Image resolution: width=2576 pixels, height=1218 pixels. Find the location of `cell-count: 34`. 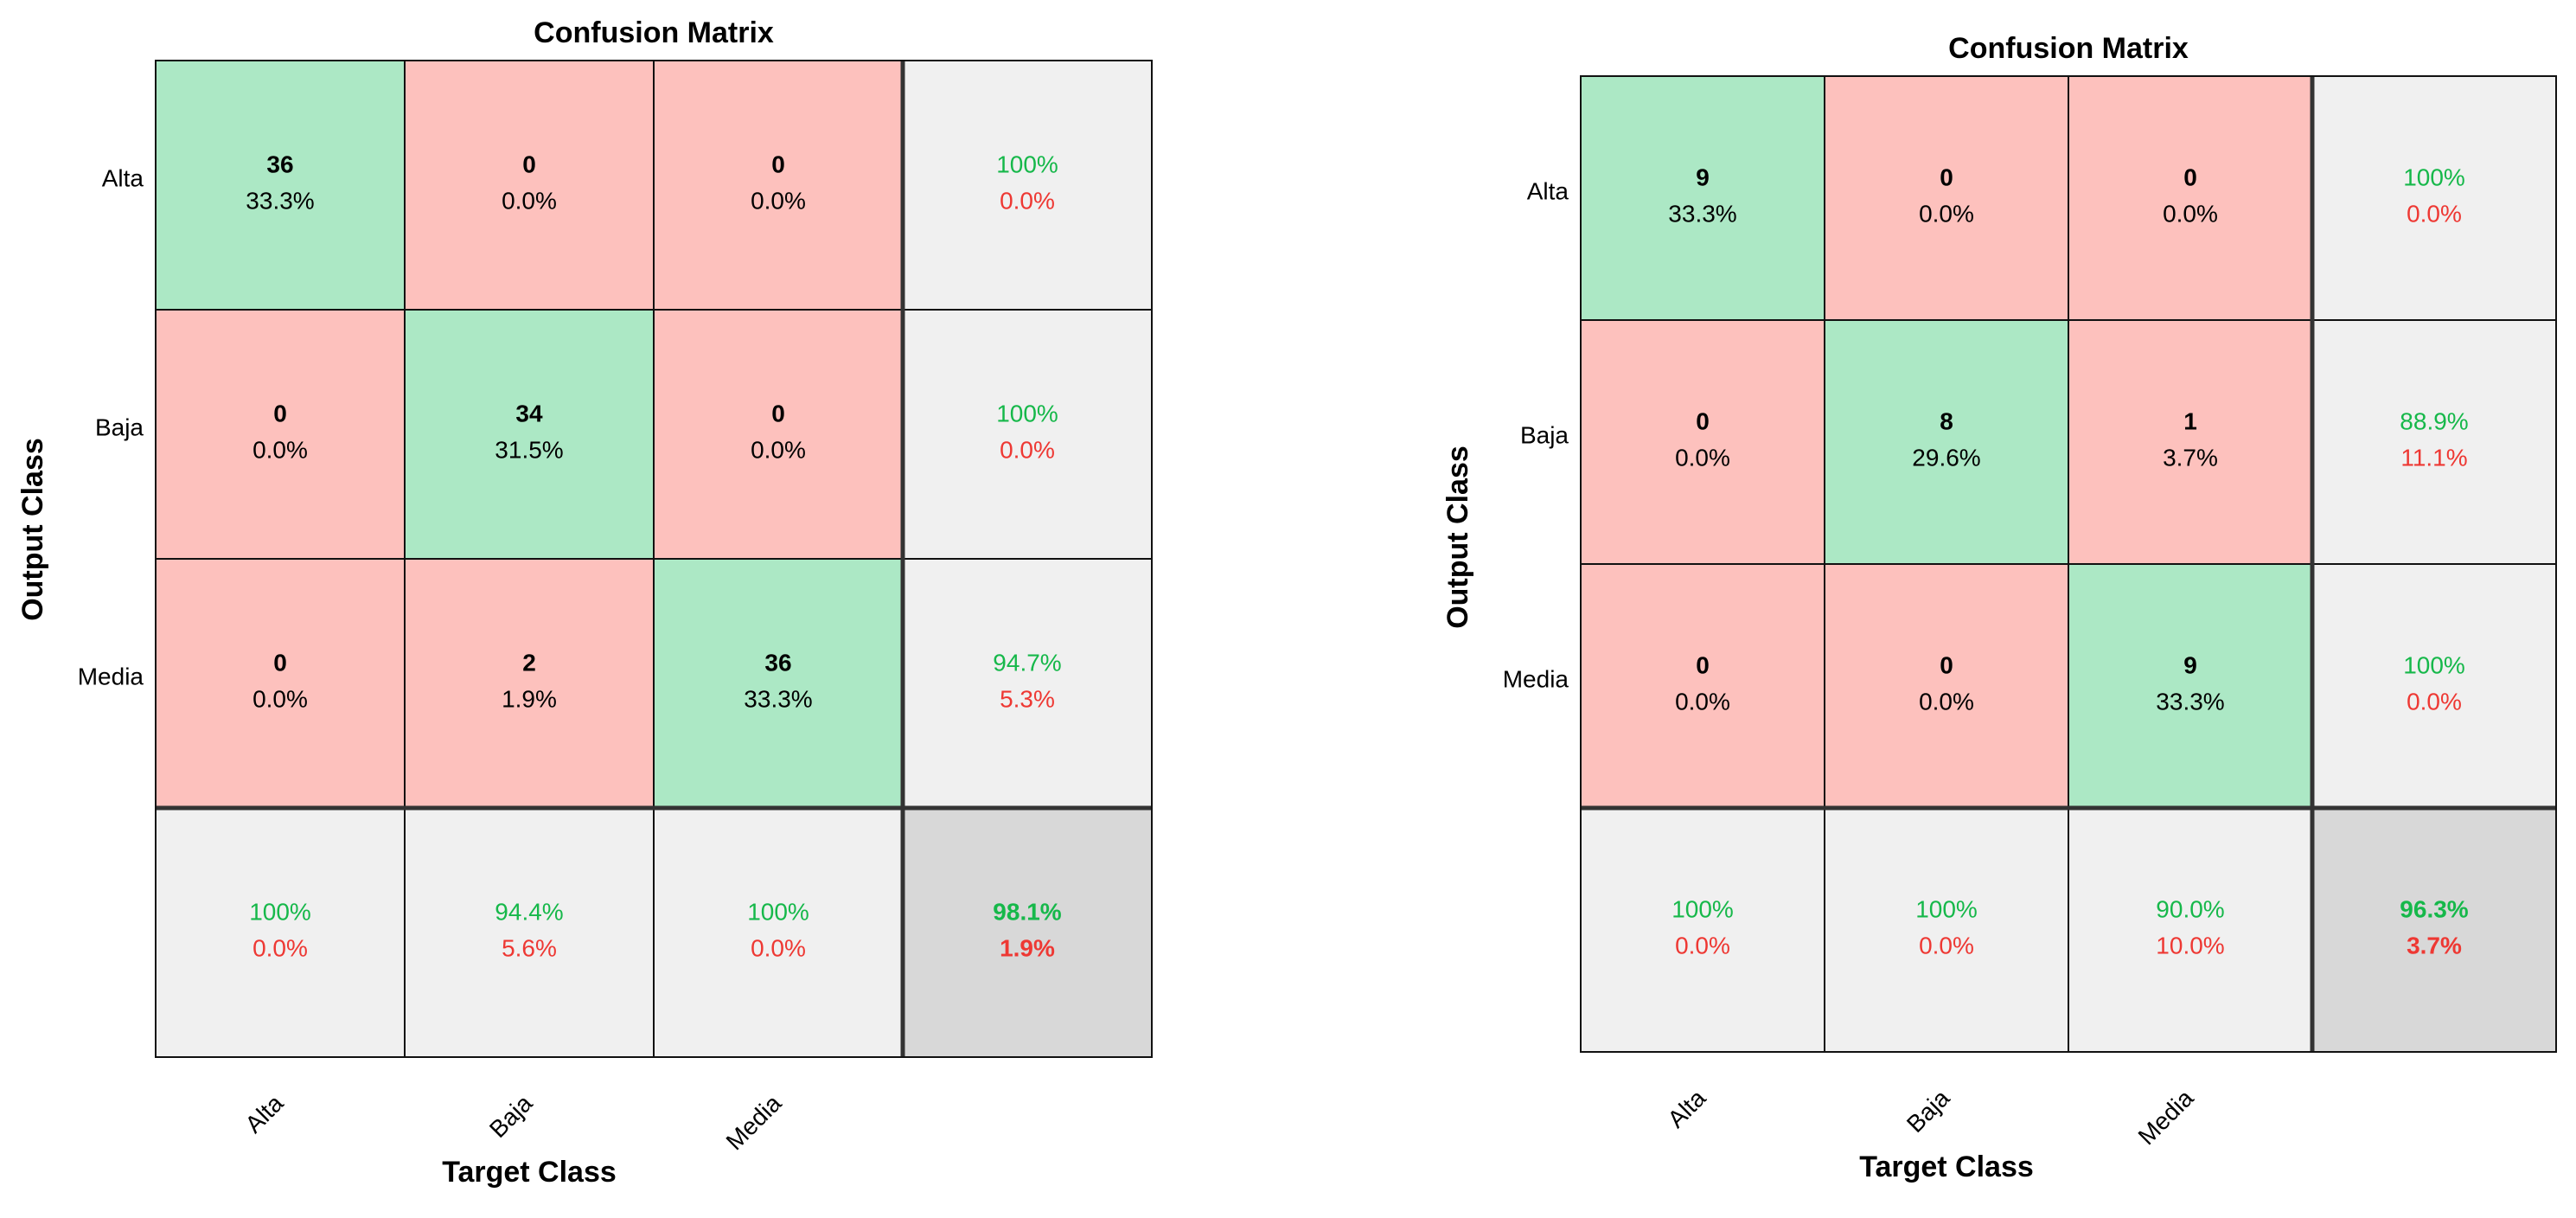

cell-count: 34 is located at coordinates (529, 413).